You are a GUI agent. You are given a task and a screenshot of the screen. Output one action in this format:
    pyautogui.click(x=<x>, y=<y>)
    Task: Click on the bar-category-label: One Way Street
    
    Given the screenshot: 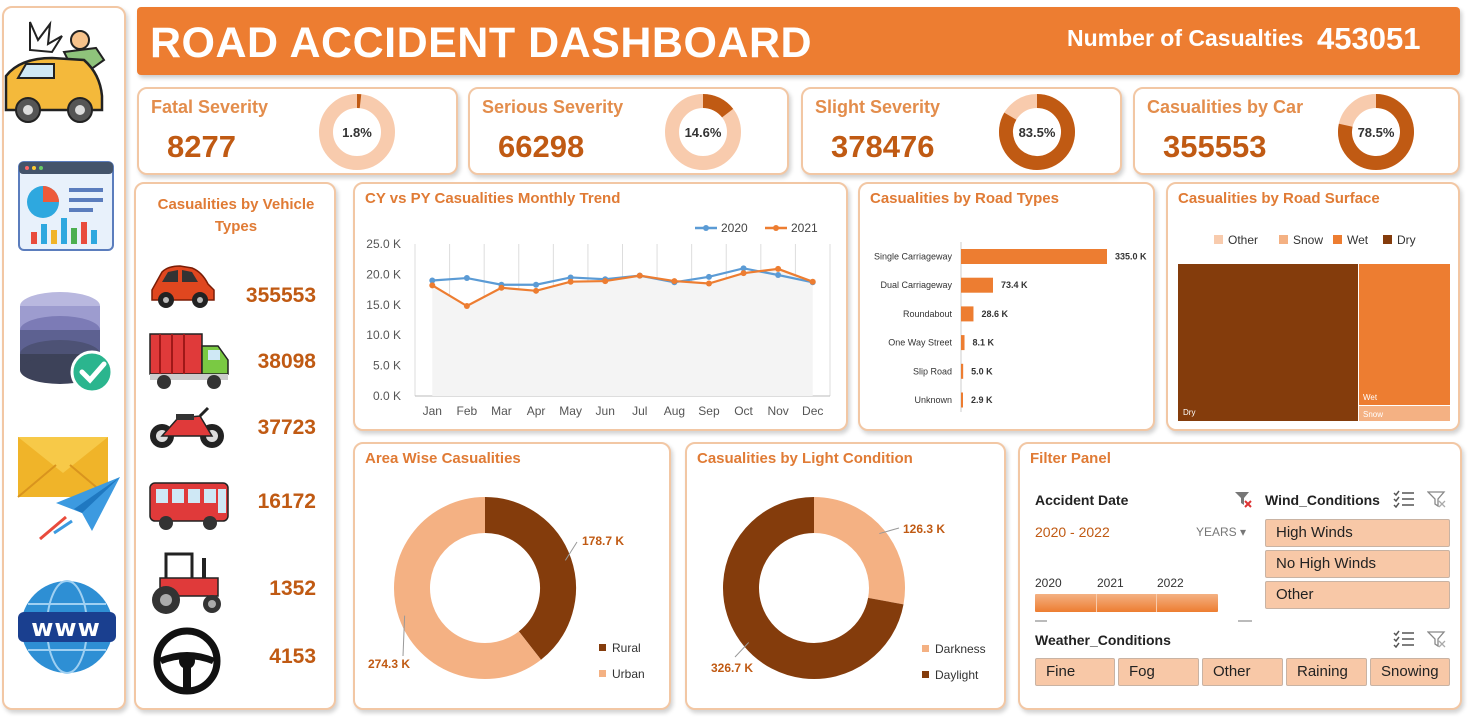 What is the action you would take?
    pyautogui.click(x=920, y=343)
    